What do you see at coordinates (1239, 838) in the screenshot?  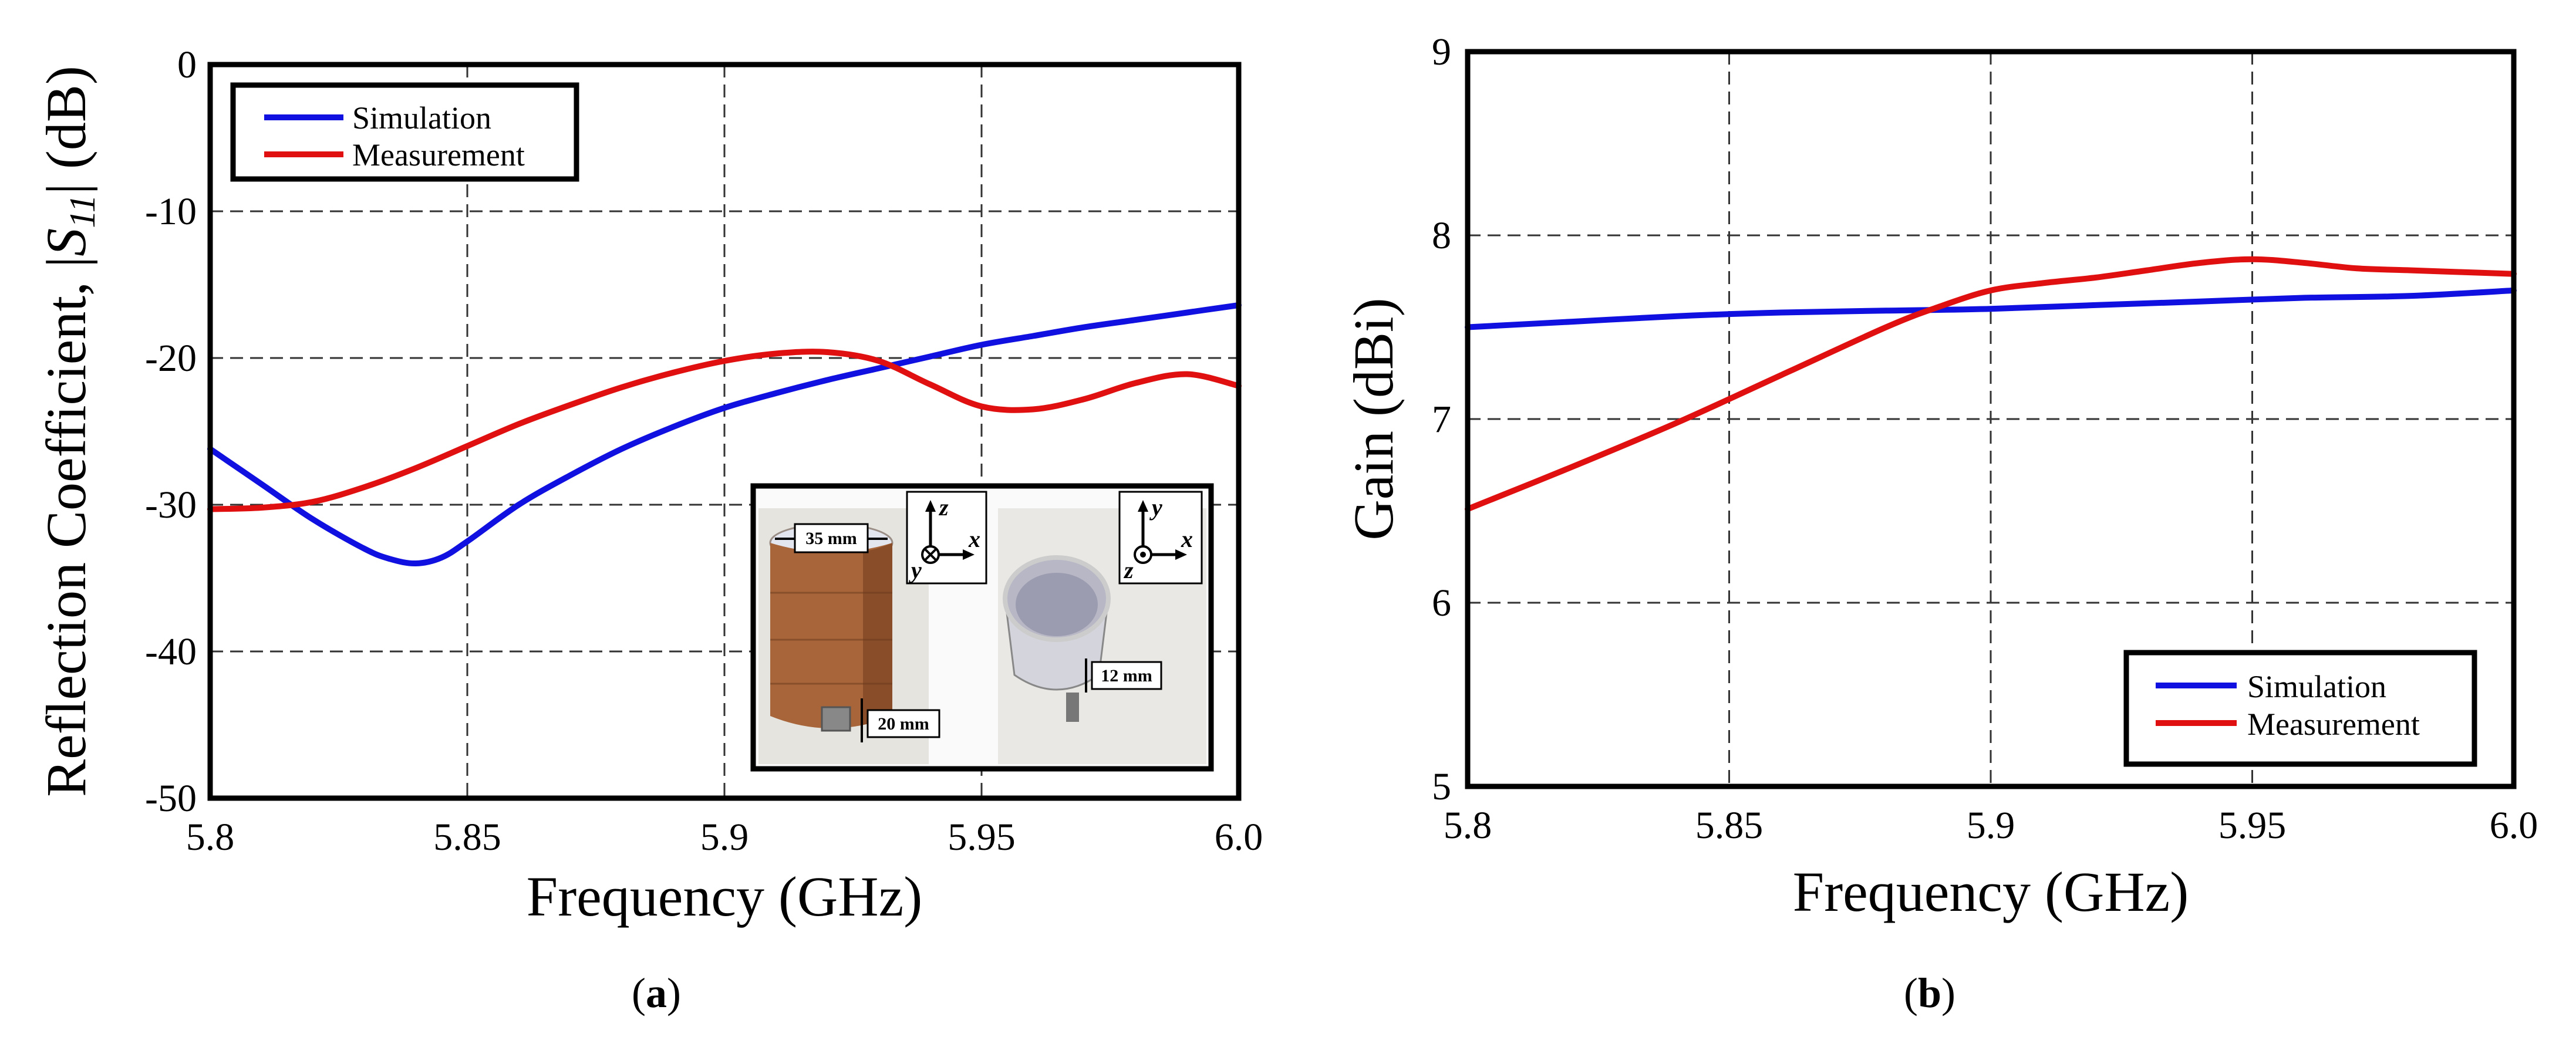 I see `chart-a-x-tick-label: 6.0` at bounding box center [1239, 838].